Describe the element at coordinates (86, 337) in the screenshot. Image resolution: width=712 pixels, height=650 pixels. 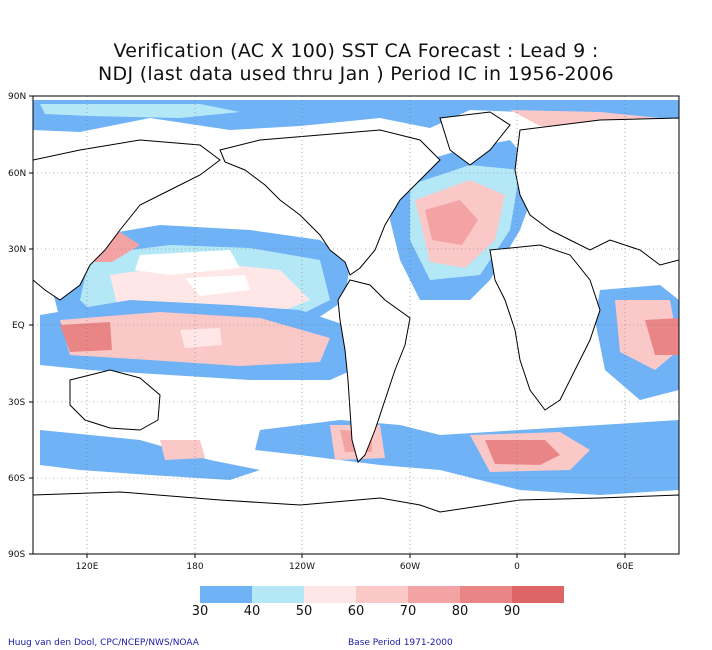
I see `tpac-red` at that location.